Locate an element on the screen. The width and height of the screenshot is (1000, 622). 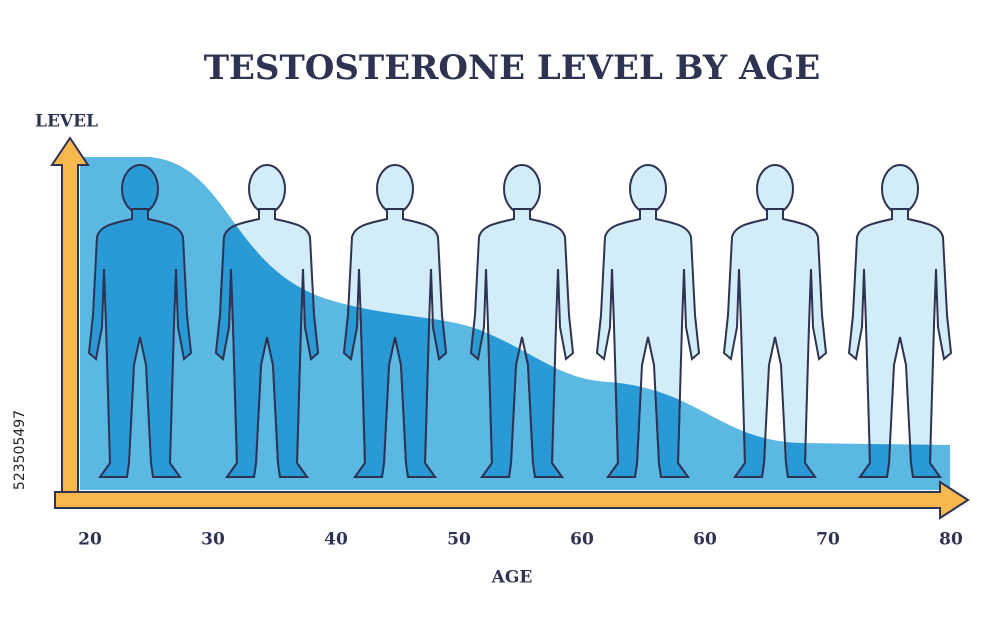
y-axis-arrow is located at coordinates (70, 316).